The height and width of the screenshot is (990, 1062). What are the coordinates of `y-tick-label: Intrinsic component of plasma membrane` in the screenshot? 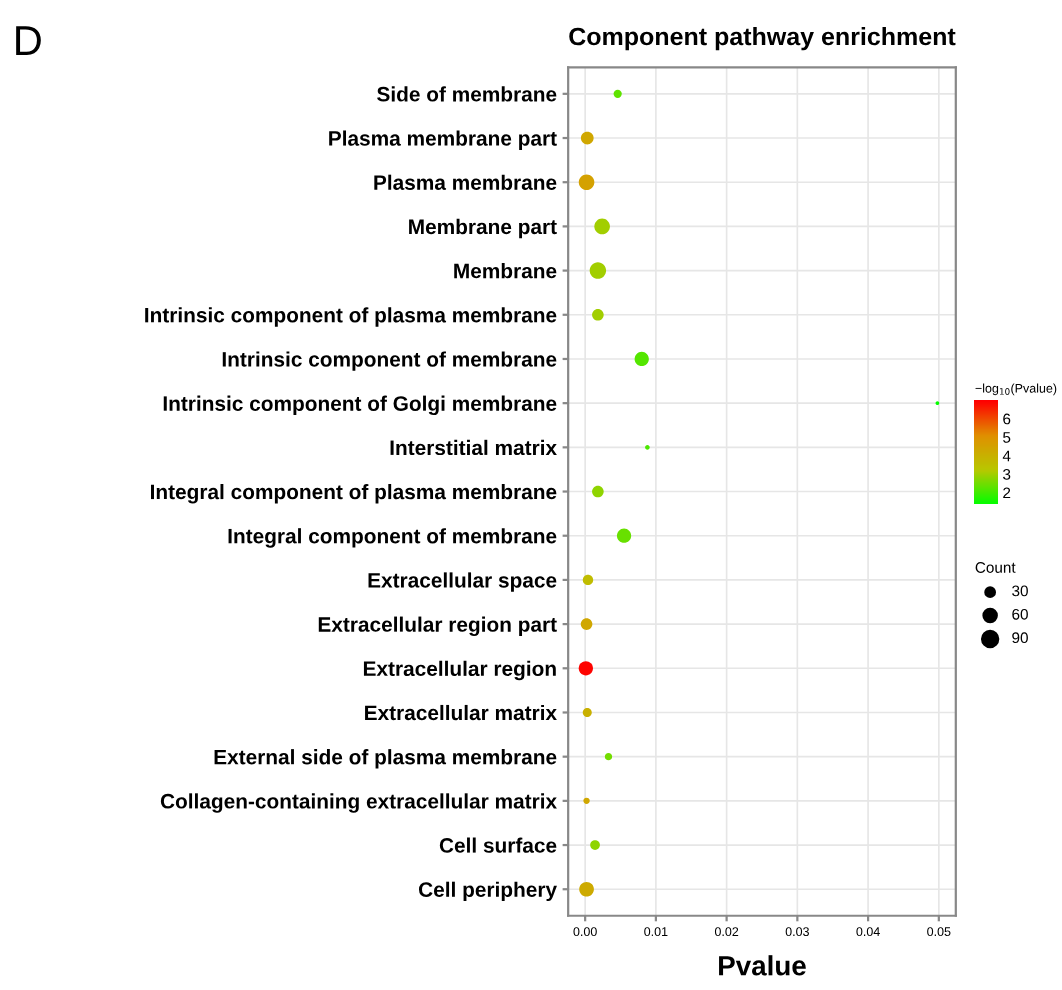 It's located at (351, 317).